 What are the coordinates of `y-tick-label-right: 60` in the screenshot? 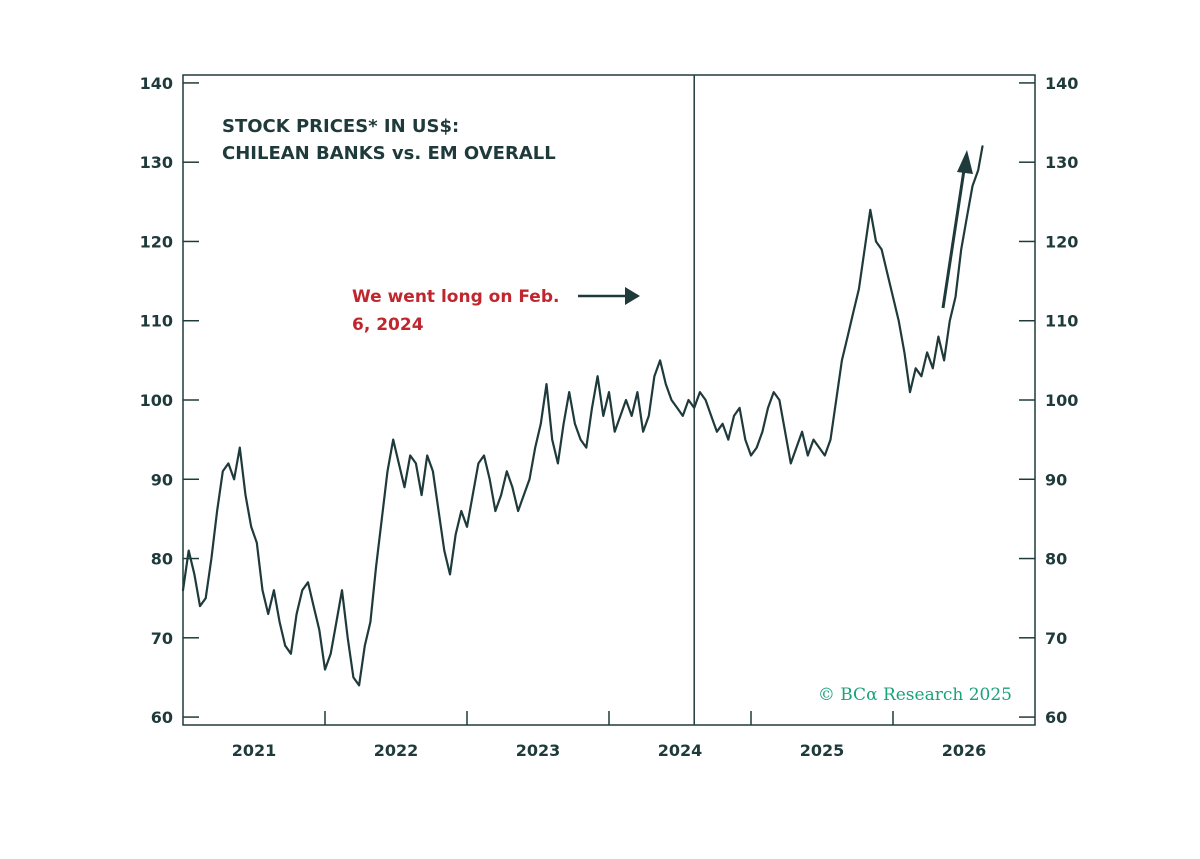 It's located at (1056, 717).